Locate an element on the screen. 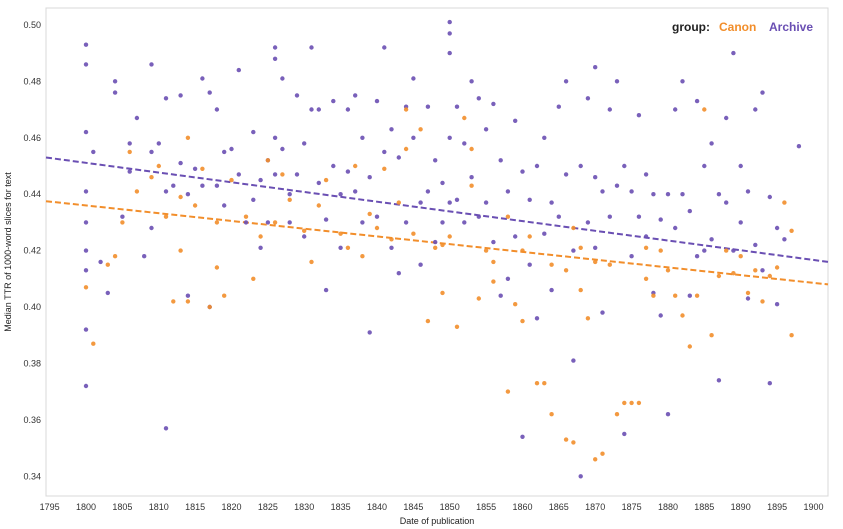 The height and width of the screenshot is (529, 843). legend-title: group: is located at coordinates (691, 27).